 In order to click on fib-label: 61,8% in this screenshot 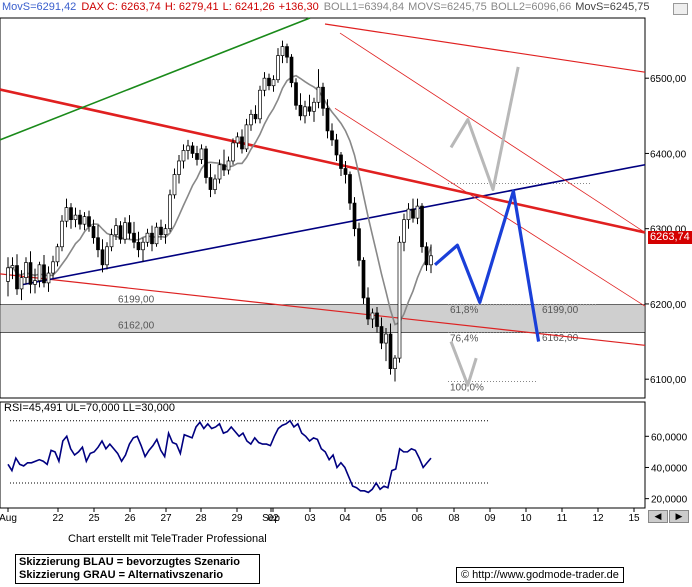, I will do `click(464, 310)`.